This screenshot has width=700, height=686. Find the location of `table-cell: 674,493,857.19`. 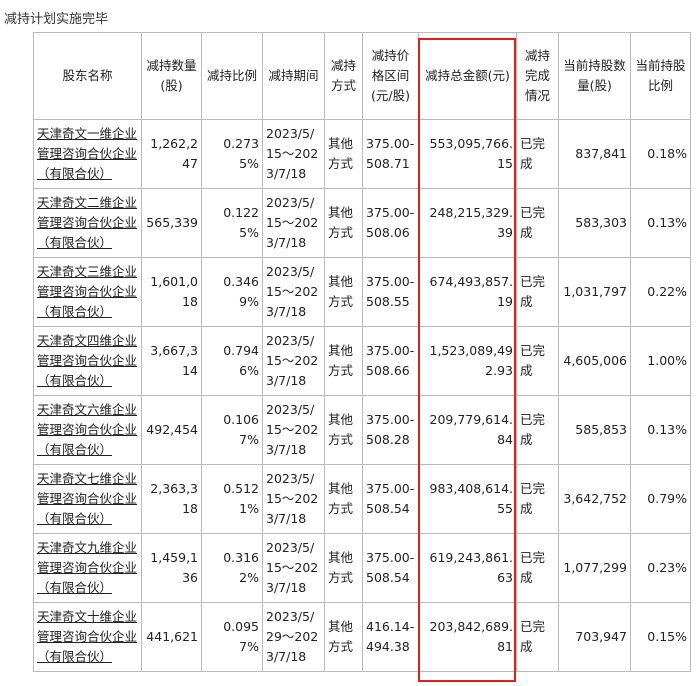

table-cell: 674,493,857.19 is located at coordinates (467, 292).